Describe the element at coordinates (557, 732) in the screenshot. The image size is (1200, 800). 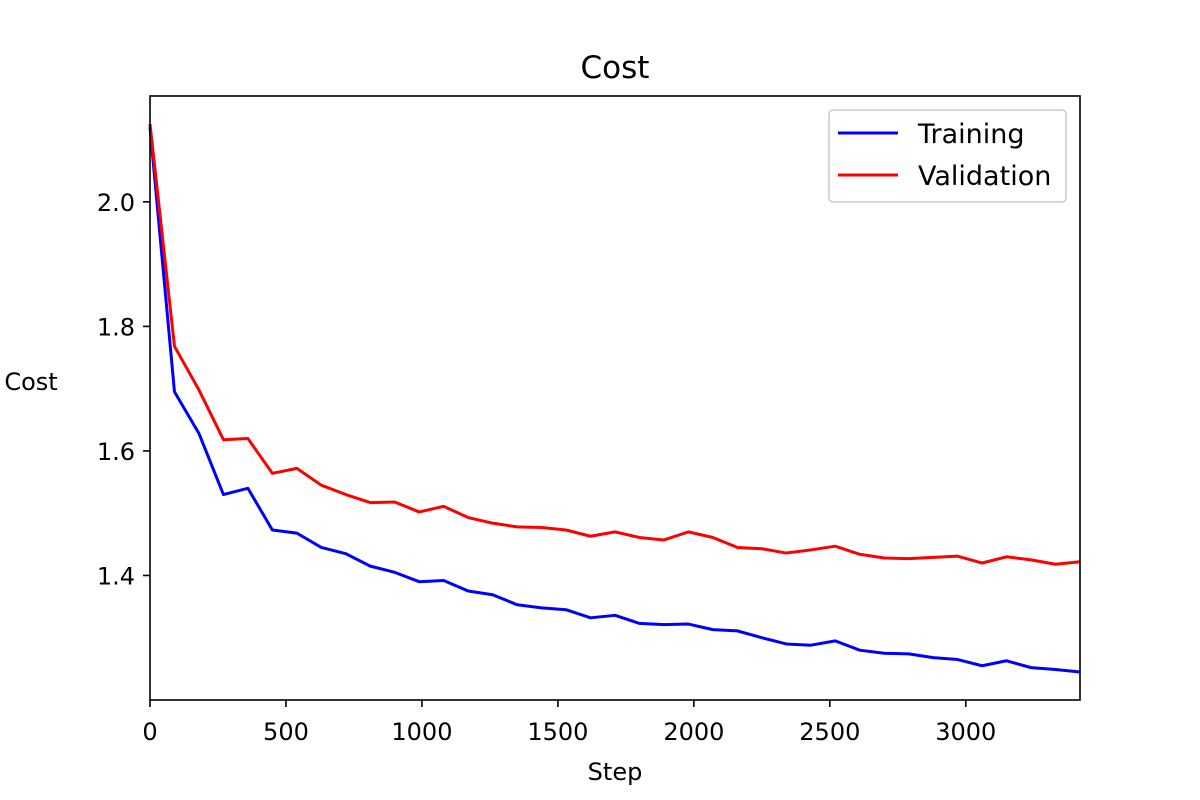
I see `x-tick-label: 1500` at that location.